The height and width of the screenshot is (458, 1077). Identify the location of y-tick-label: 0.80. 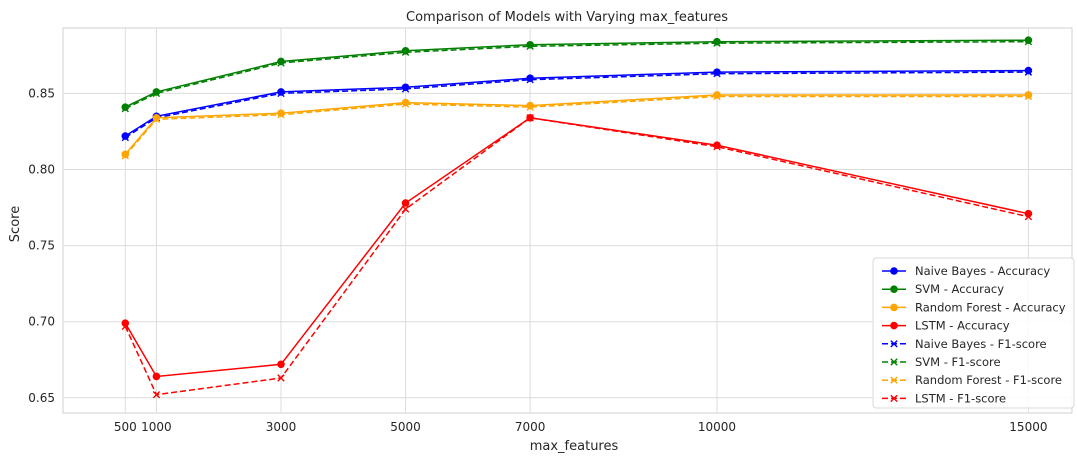
(41, 170).